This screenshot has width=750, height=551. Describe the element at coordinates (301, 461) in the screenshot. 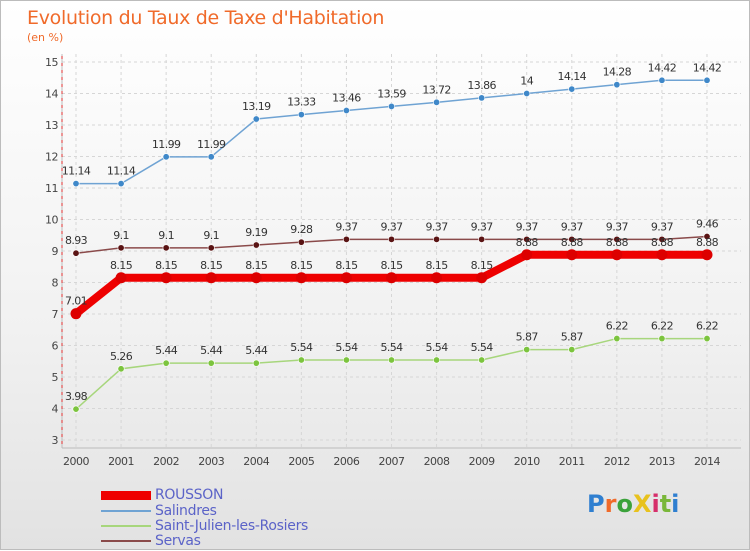

I see `x-tick-label: 2005` at that location.